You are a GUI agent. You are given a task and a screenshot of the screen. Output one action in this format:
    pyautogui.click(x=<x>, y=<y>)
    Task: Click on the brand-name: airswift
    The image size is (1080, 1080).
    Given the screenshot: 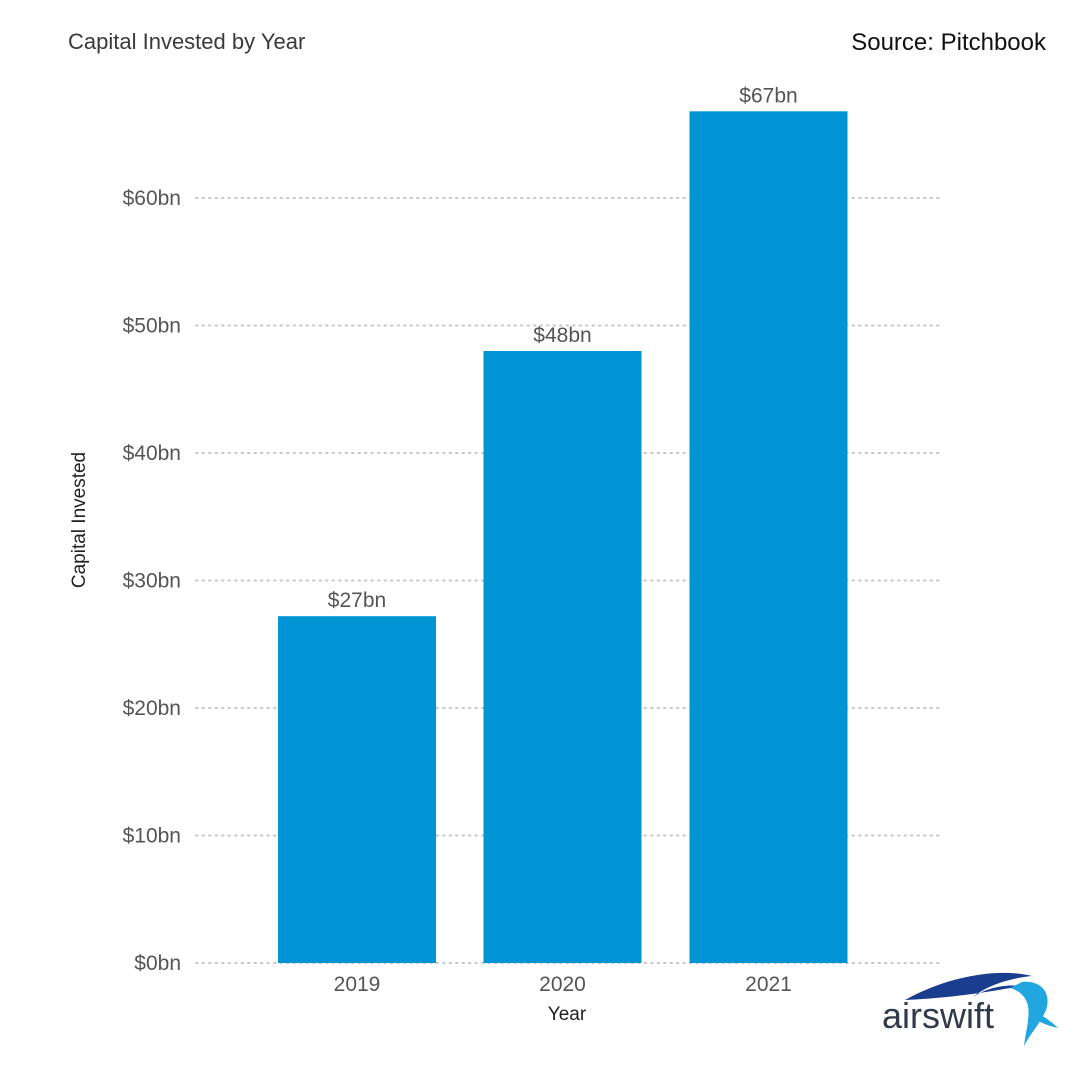 What is the action you would take?
    pyautogui.click(x=938, y=1015)
    